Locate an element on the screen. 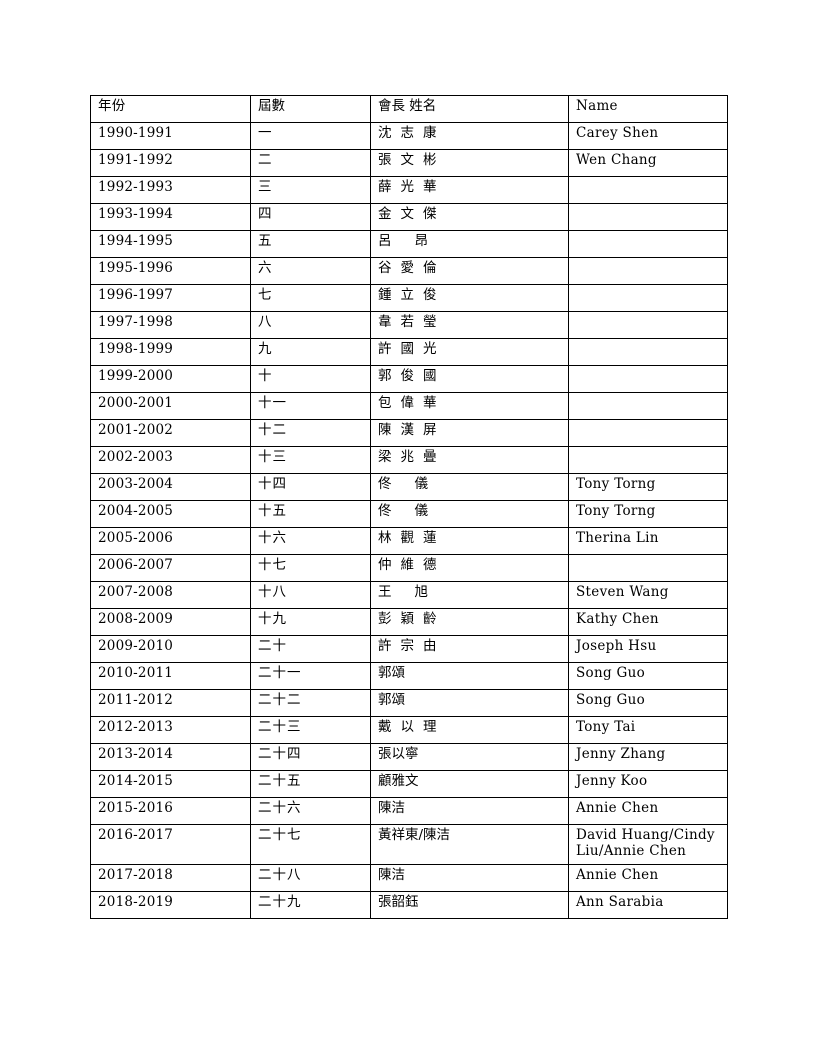  cell-term: 九 is located at coordinates (310, 352).